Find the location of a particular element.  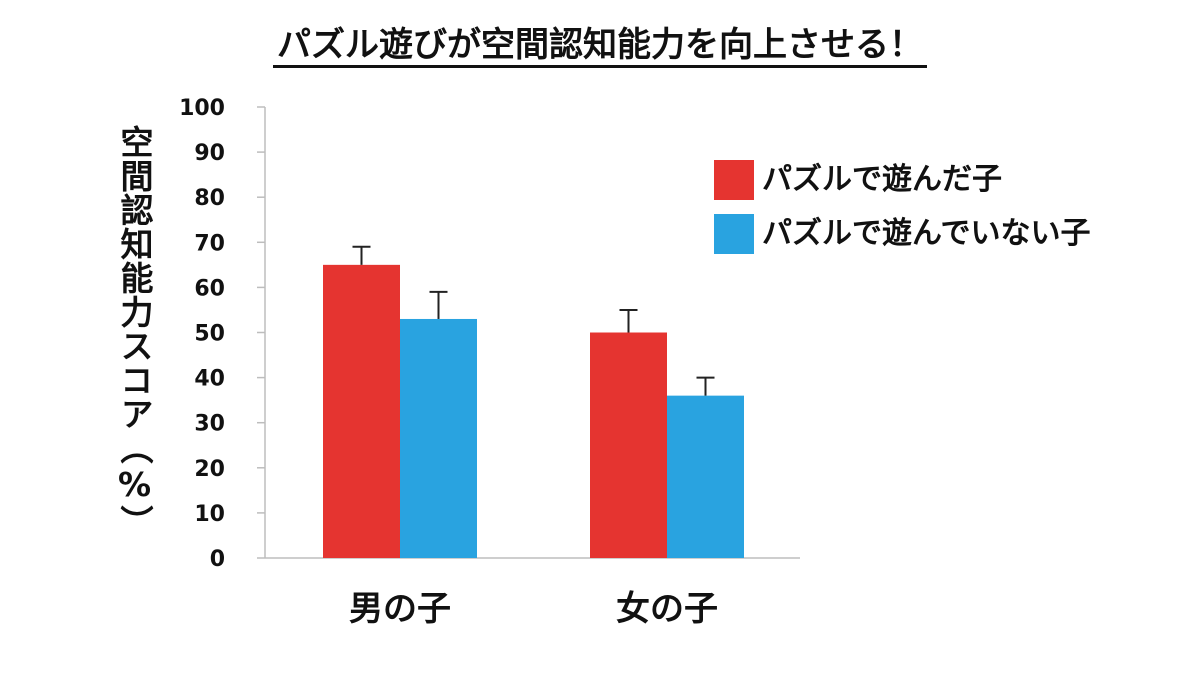

y-tick-label: 30 is located at coordinates (209, 424).